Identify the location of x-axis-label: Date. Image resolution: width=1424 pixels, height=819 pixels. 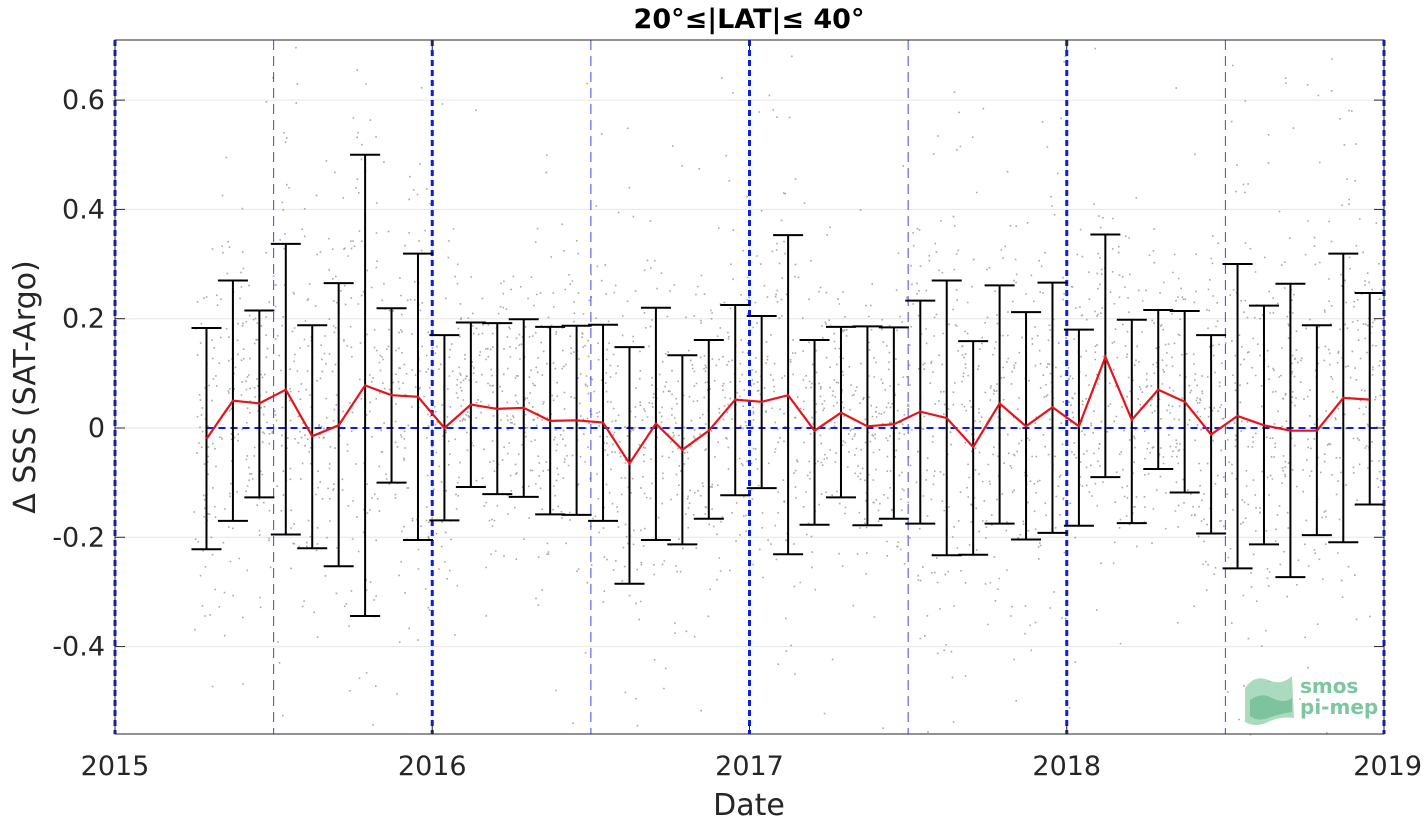
(749, 803).